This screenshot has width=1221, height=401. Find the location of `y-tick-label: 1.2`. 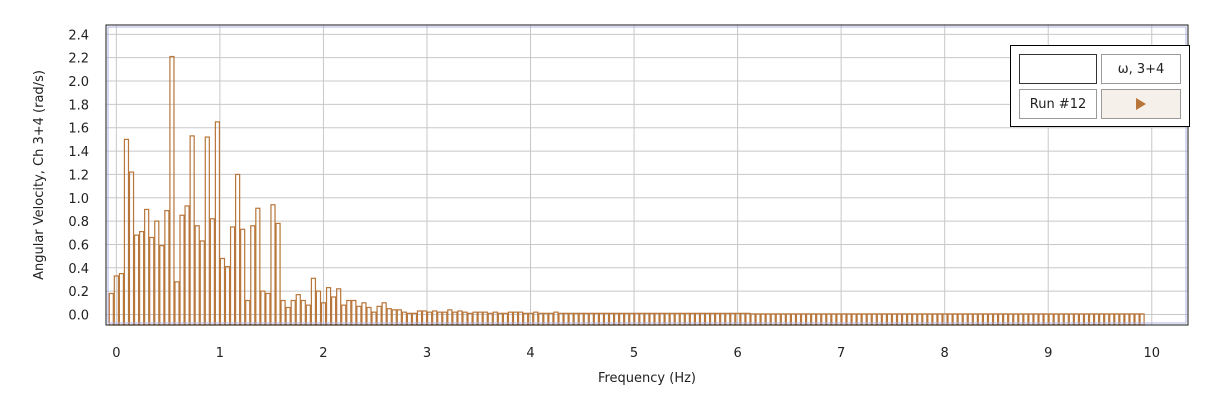

y-tick-label: 1.2 is located at coordinates (78, 175).